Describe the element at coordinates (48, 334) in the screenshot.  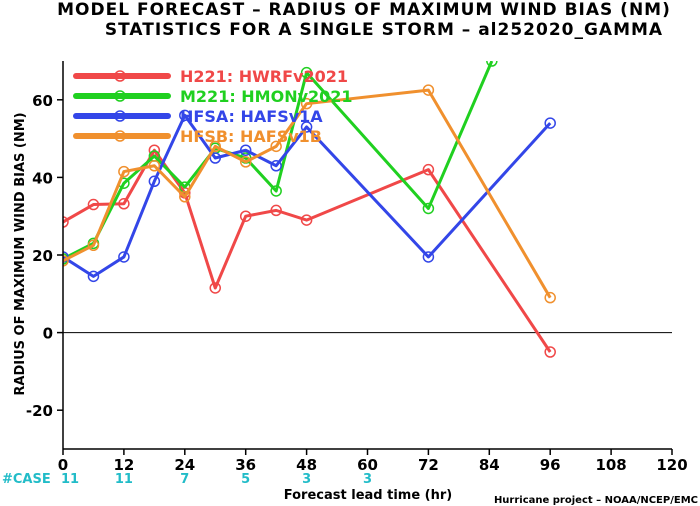
I see `y-tick-label: 0` at that location.